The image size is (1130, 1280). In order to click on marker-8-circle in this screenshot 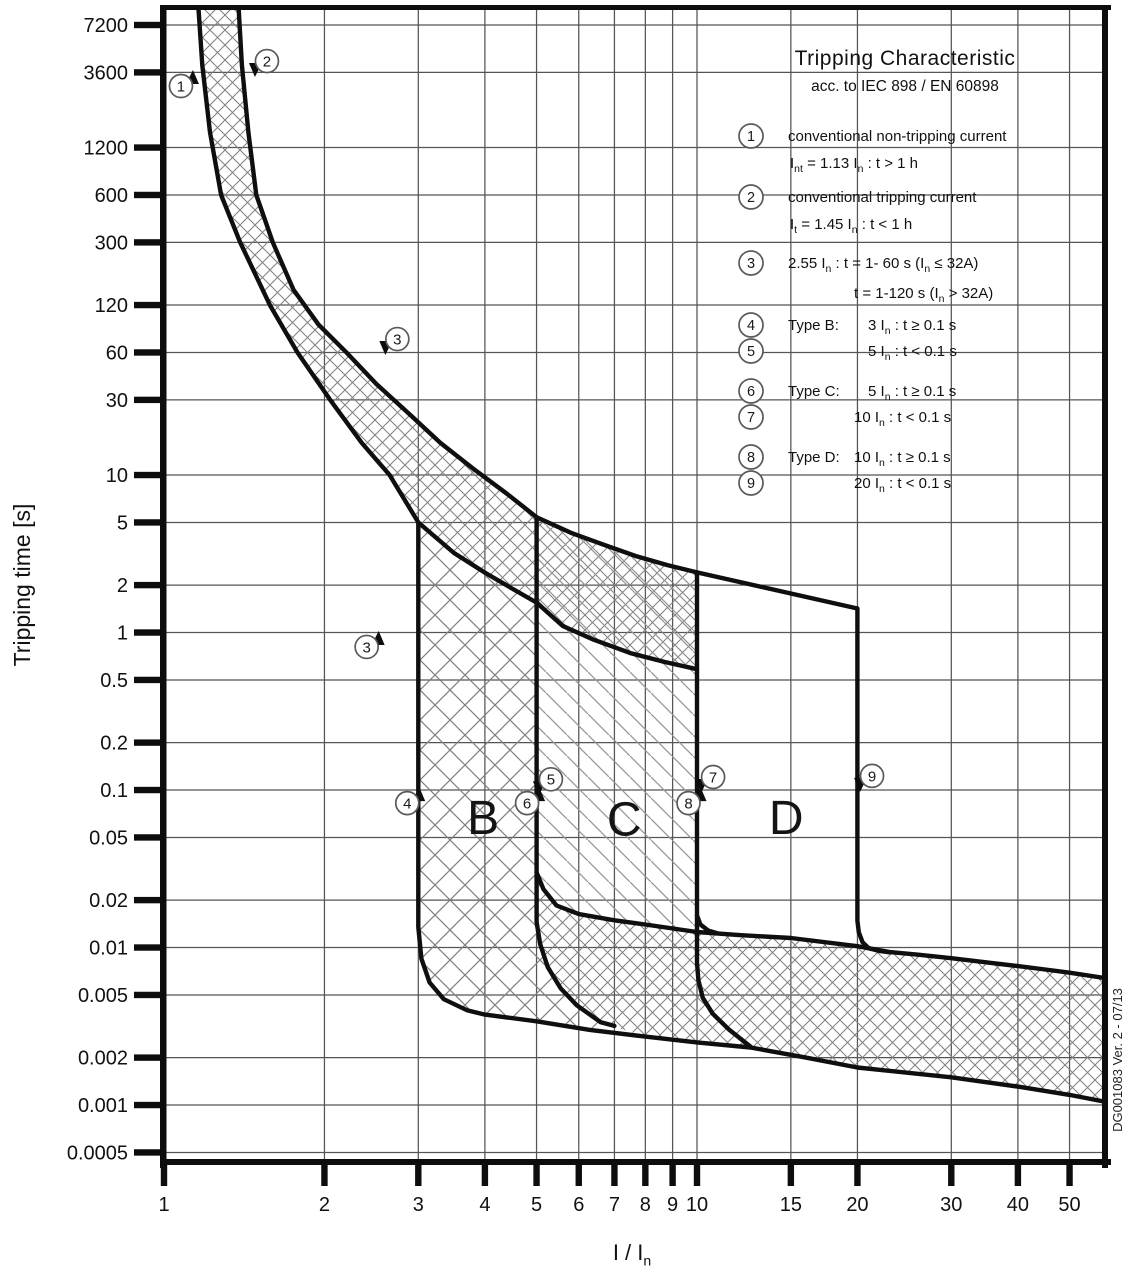, I will do `click(688, 803)`.